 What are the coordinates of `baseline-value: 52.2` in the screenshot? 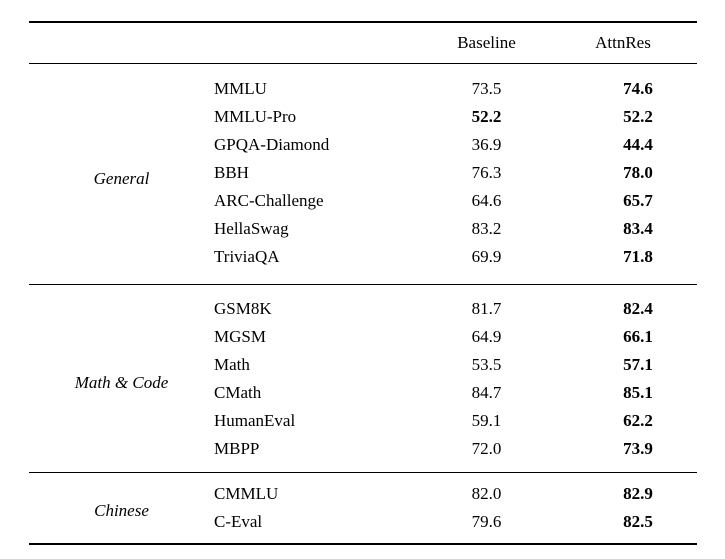 It's located at (486, 116).